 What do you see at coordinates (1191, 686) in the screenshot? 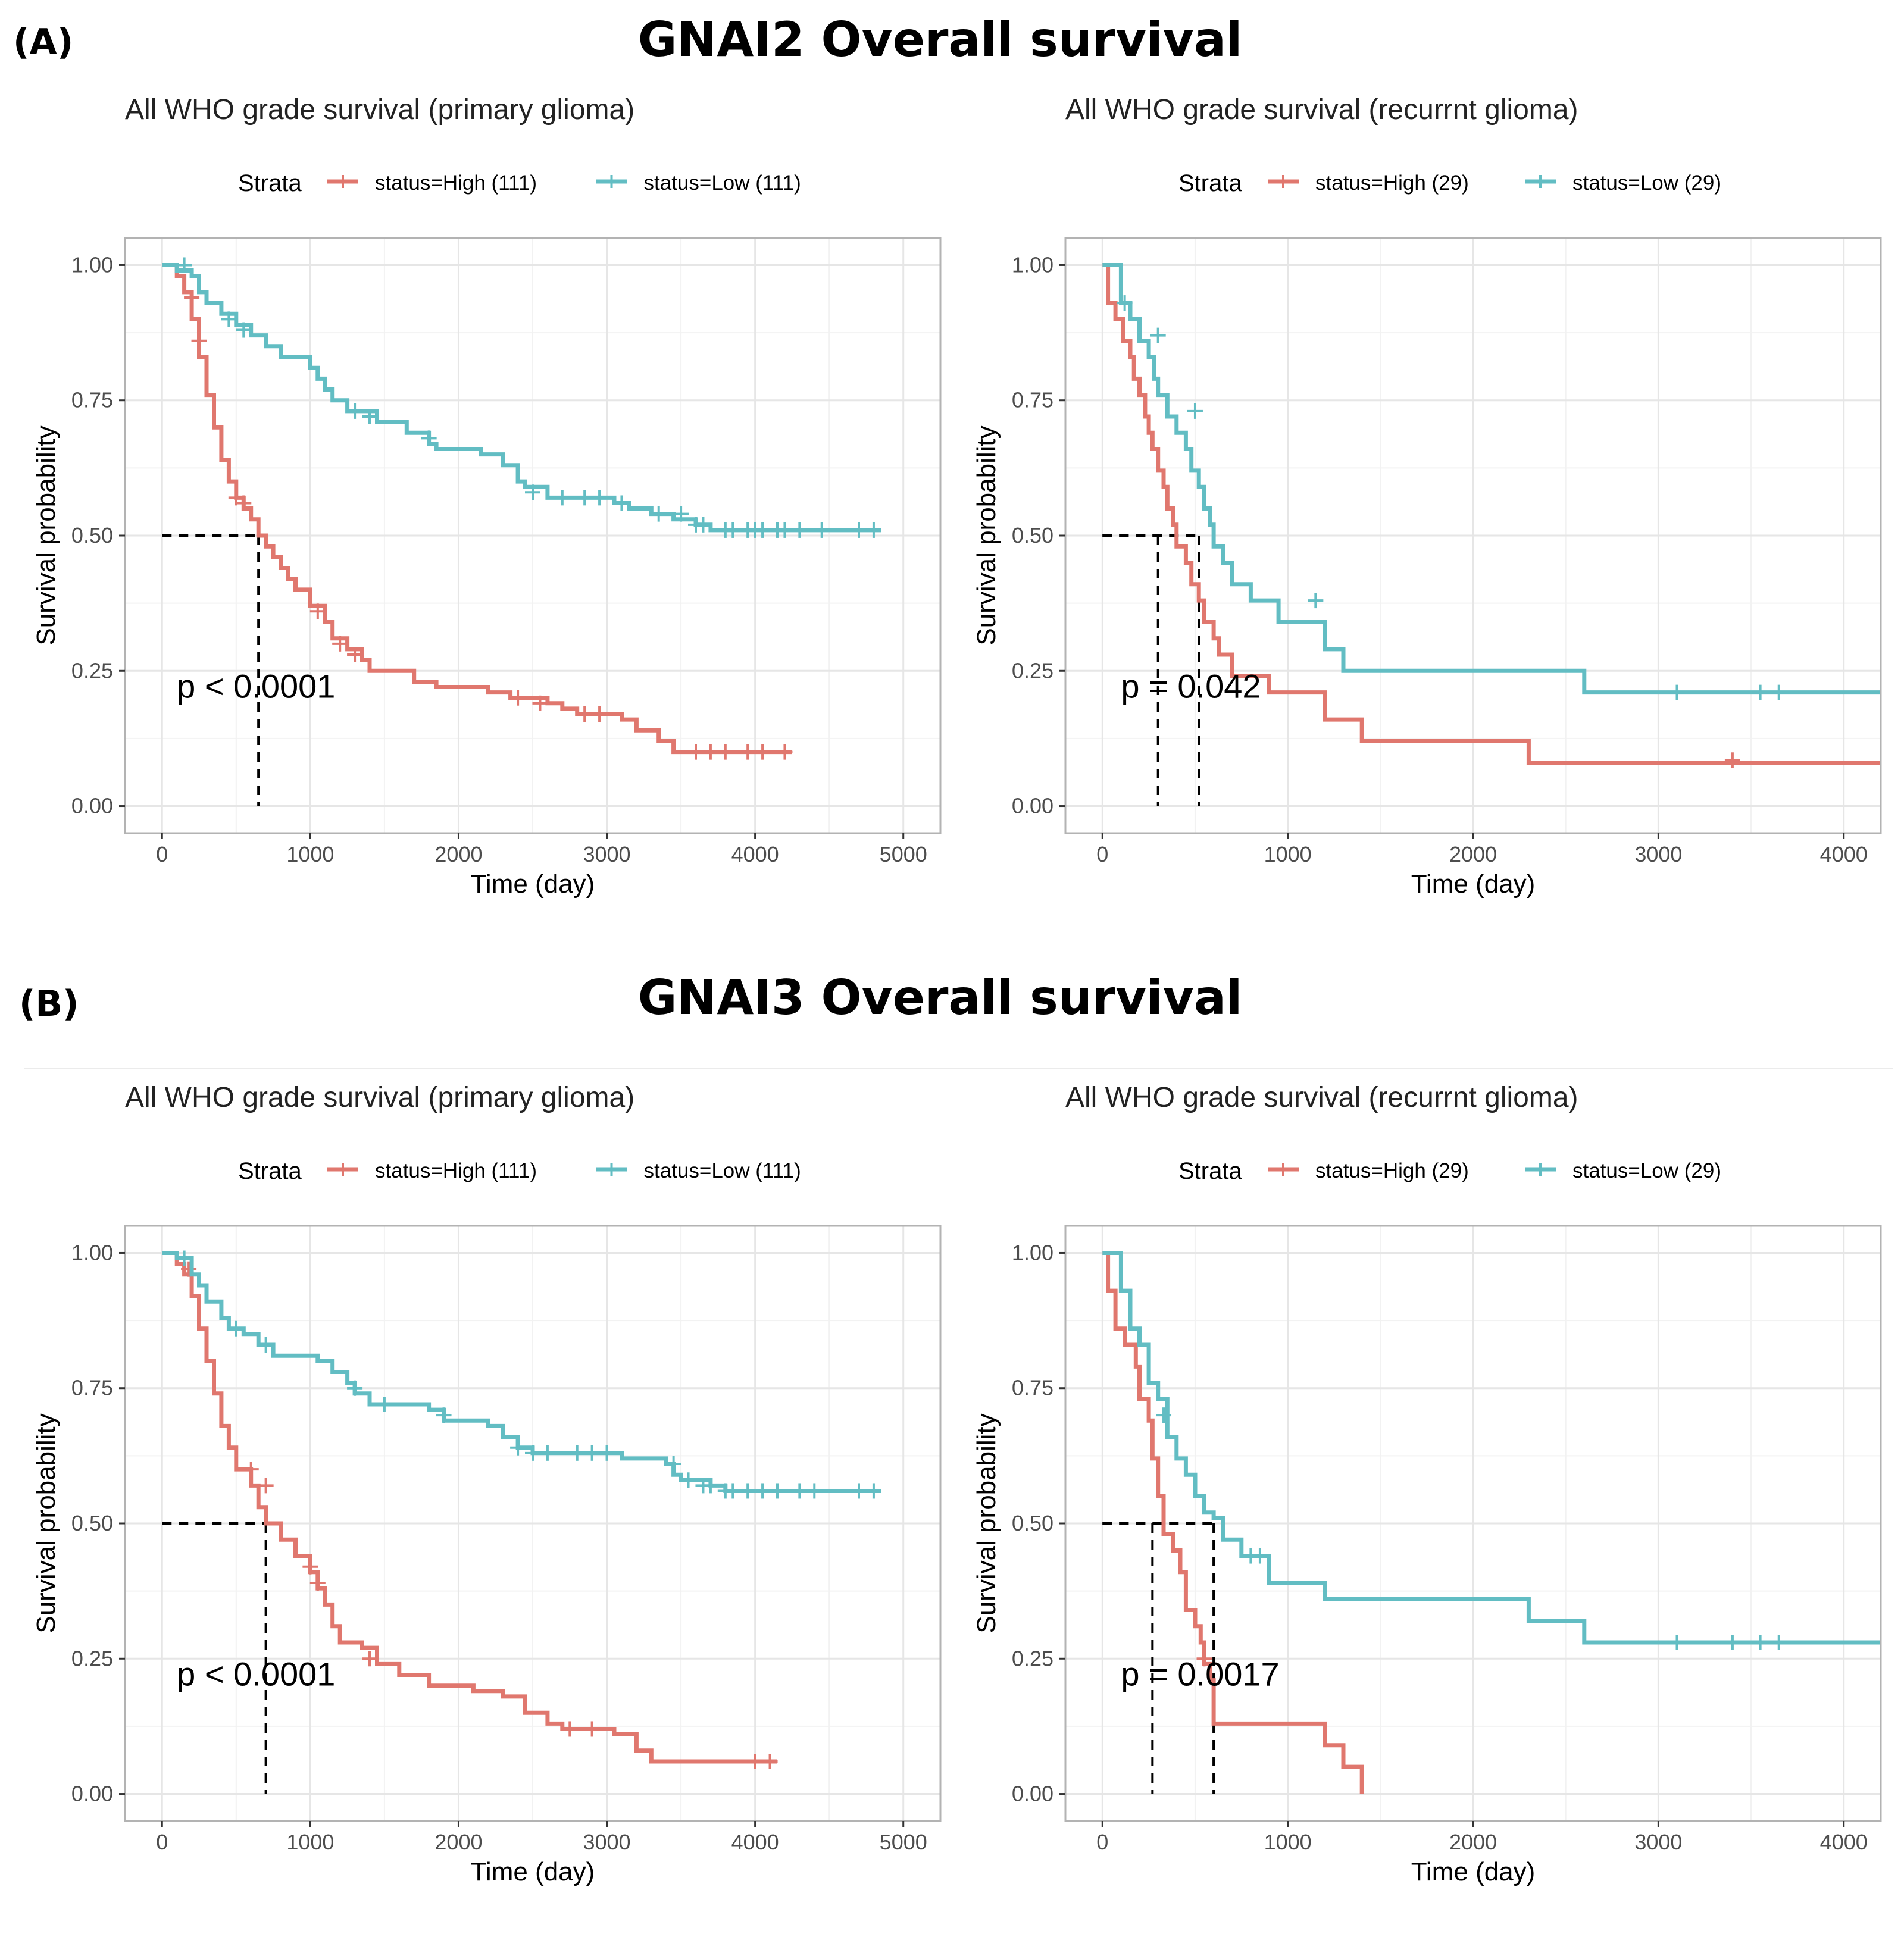
I see `p-value: p = 0.042` at bounding box center [1191, 686].